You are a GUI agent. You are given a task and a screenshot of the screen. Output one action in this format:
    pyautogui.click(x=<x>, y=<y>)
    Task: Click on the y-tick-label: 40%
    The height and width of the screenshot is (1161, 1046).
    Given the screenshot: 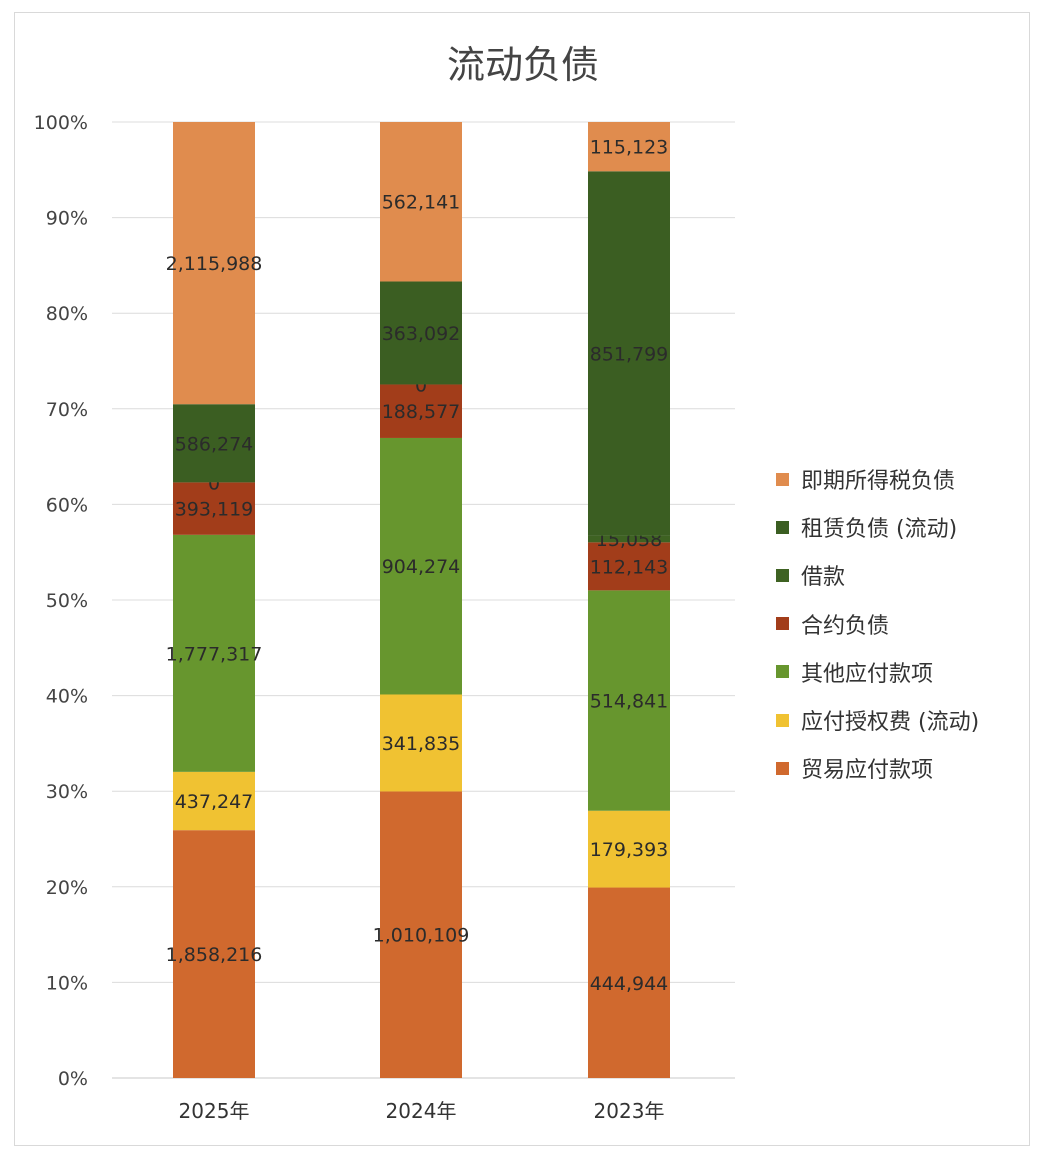 What is the action you would take?
    pyautogui.click(x=67, y=697)
    